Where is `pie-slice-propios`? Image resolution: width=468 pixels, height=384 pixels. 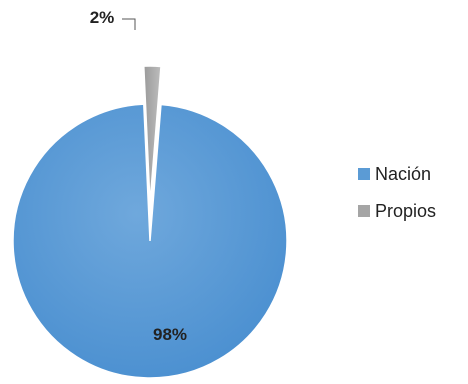
pie-slice-propios is located at coordinates (152, 134).